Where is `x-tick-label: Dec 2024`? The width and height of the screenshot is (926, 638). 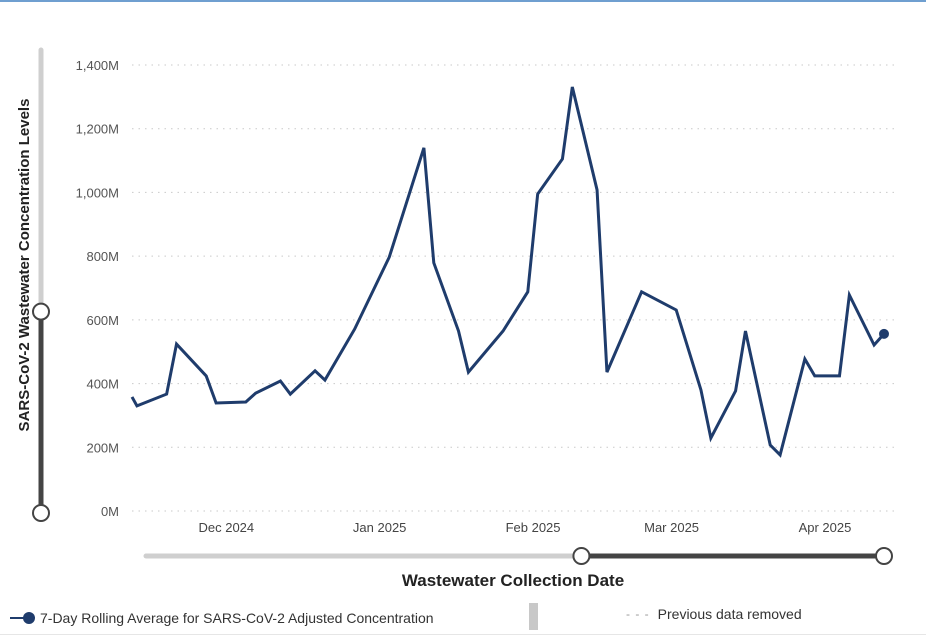 x-tick-label: Dec 2024 is located at coordinates (226, 527).